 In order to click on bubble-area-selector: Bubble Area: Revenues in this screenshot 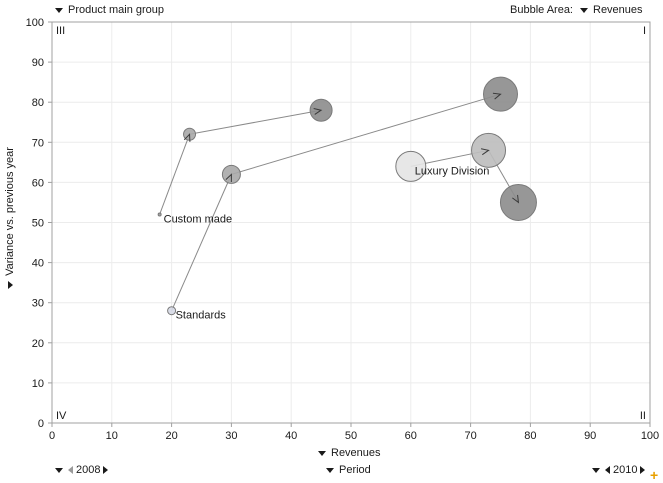, I will do `click(576, 10)`.